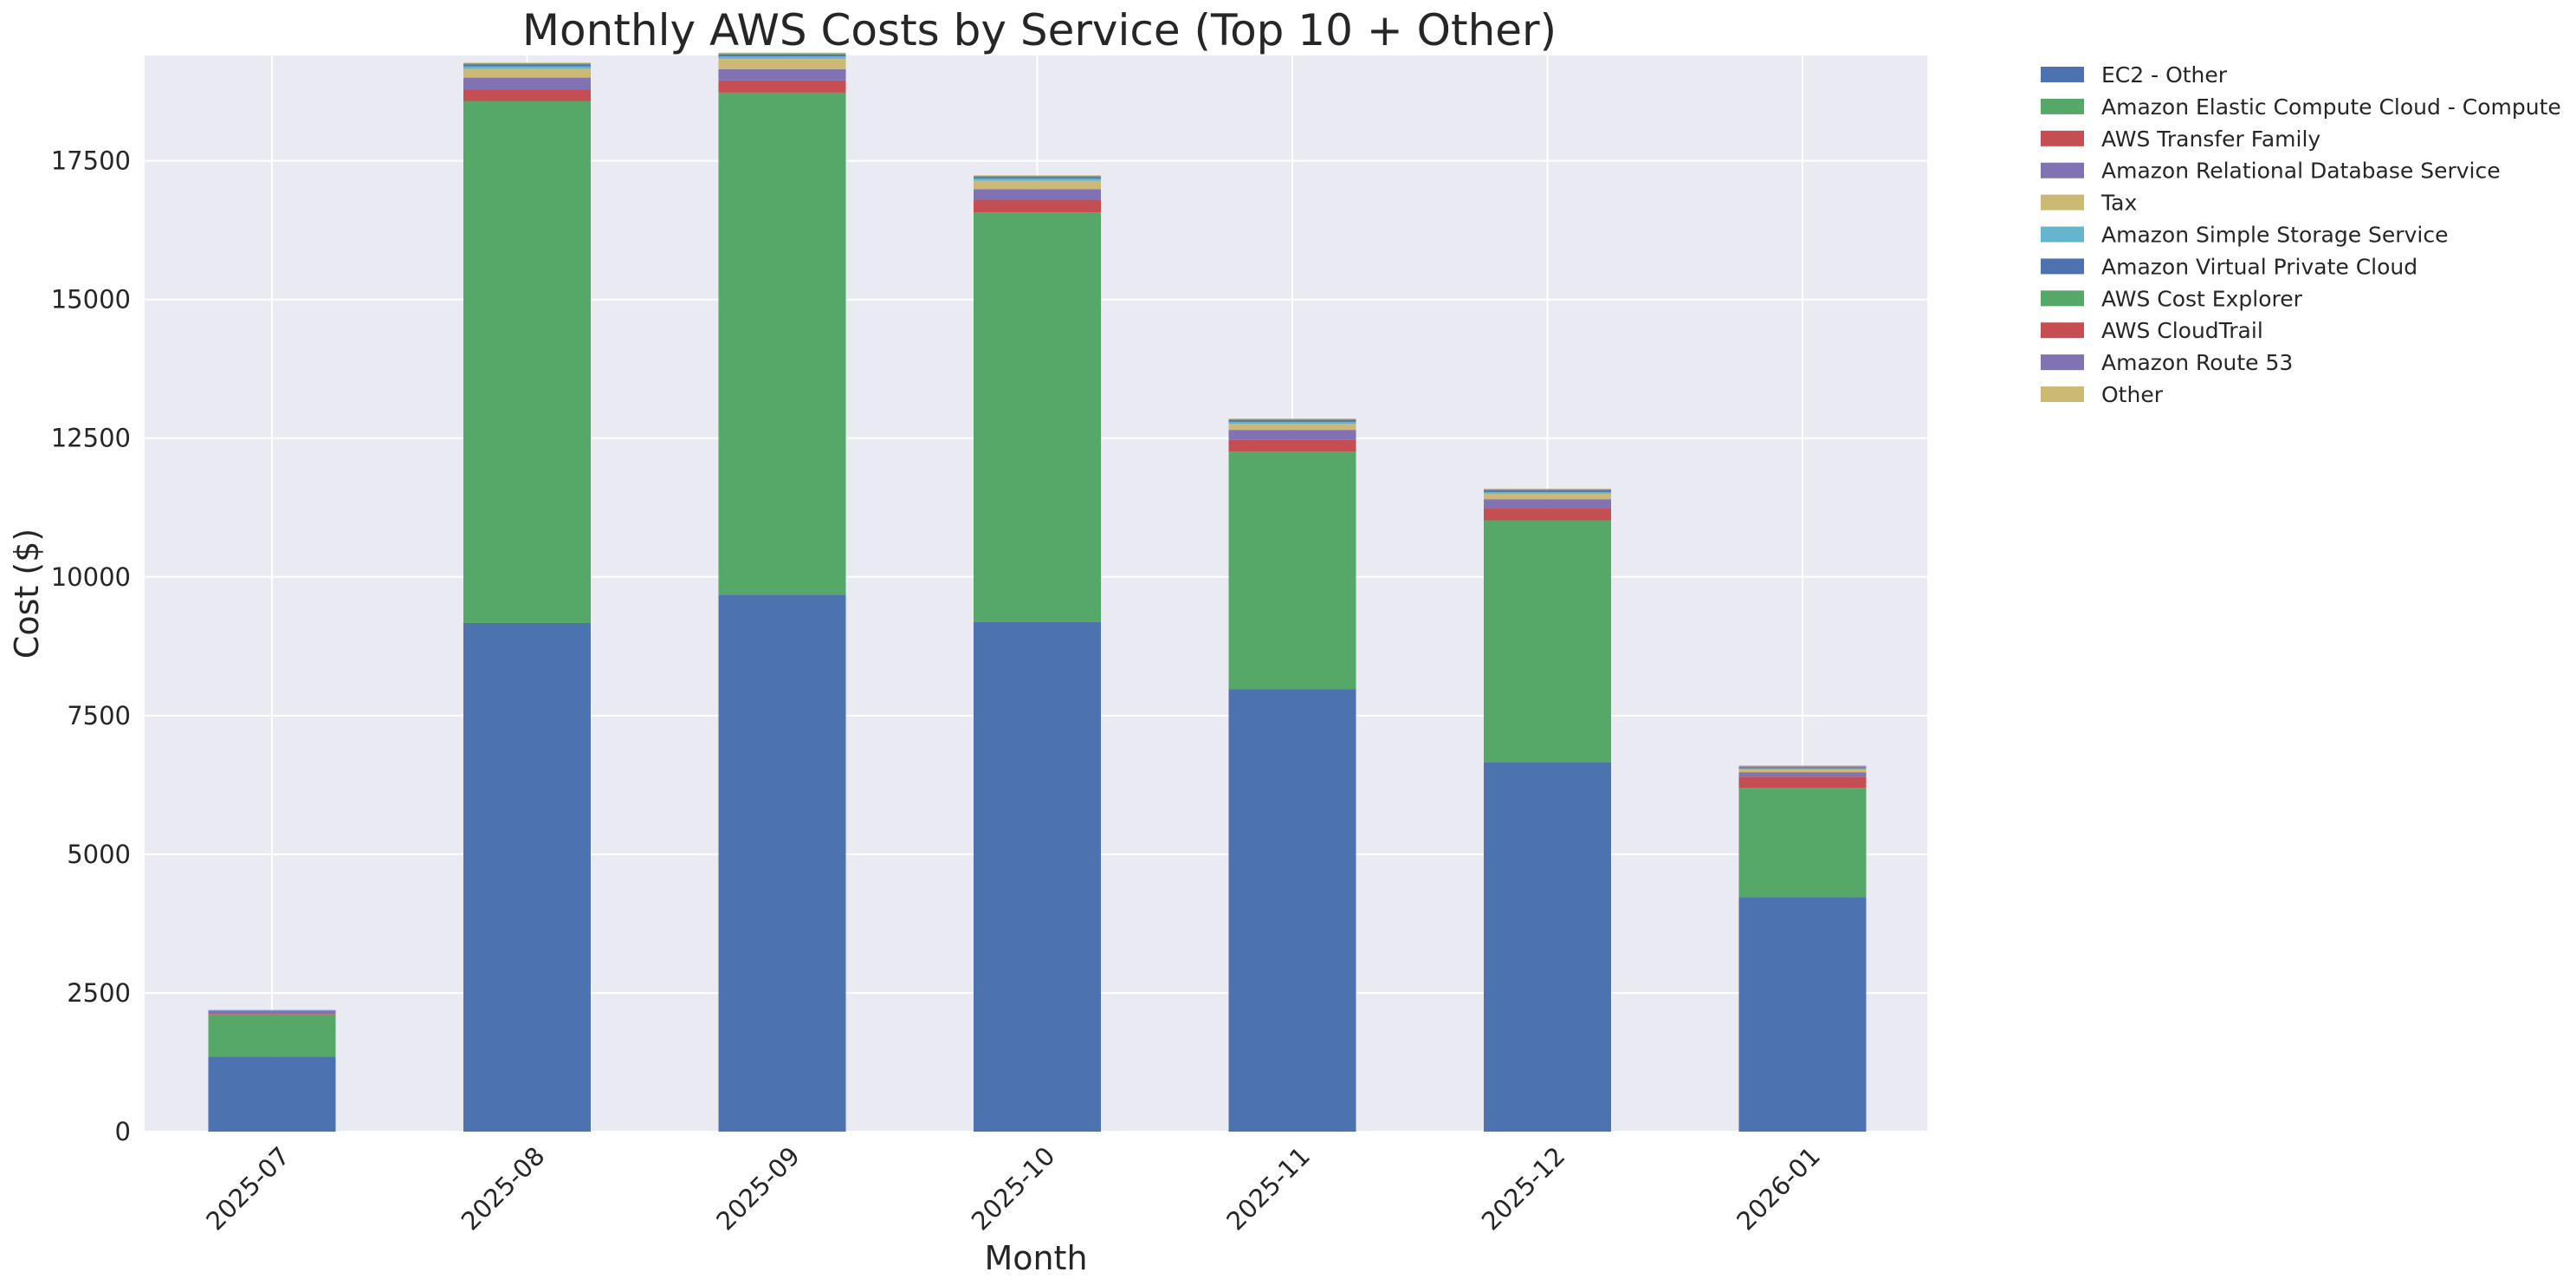 Image resolution: width=2576 pixels, height=1285 pixels. What do you see at coordinates (99, 993) in the screenshot?
I see `y-tick-label: 2500` at bounding box center [99, 993].